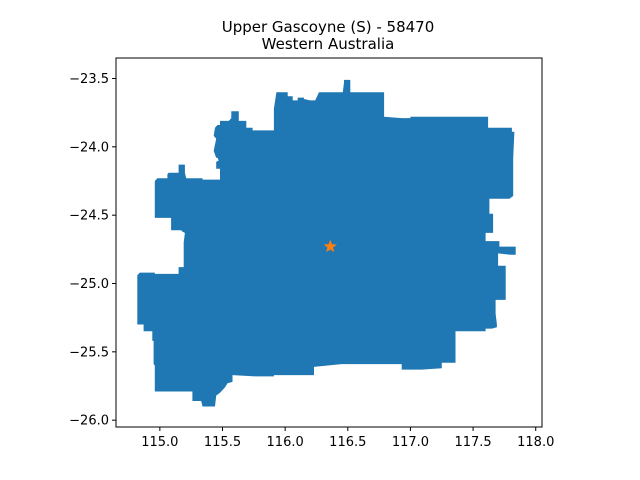  Describe the element at coordinates (89, 352) in the screenshot. I see `y-tick-label: −25.5` at that location.